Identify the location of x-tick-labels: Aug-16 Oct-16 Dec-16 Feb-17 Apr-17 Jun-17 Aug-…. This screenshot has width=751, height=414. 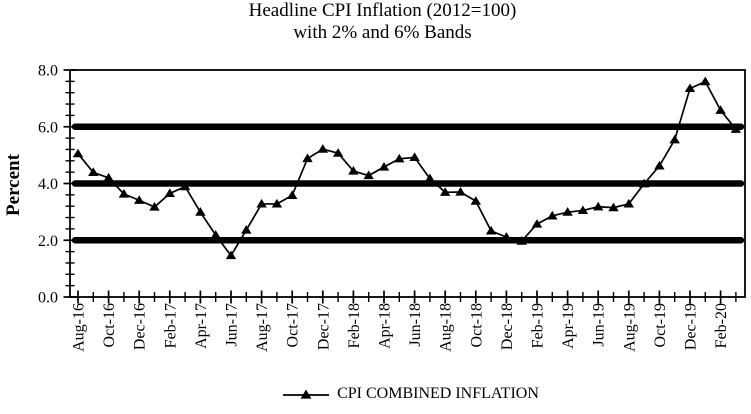
(401, 327).